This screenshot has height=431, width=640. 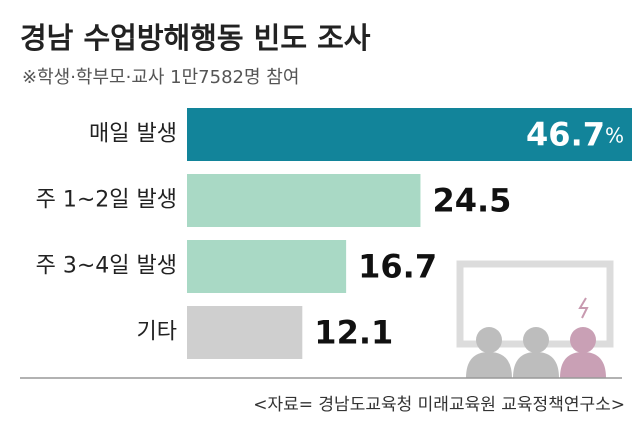 I want to click on category-label: 주 1~2일 발생, so click(x=106, y=200).